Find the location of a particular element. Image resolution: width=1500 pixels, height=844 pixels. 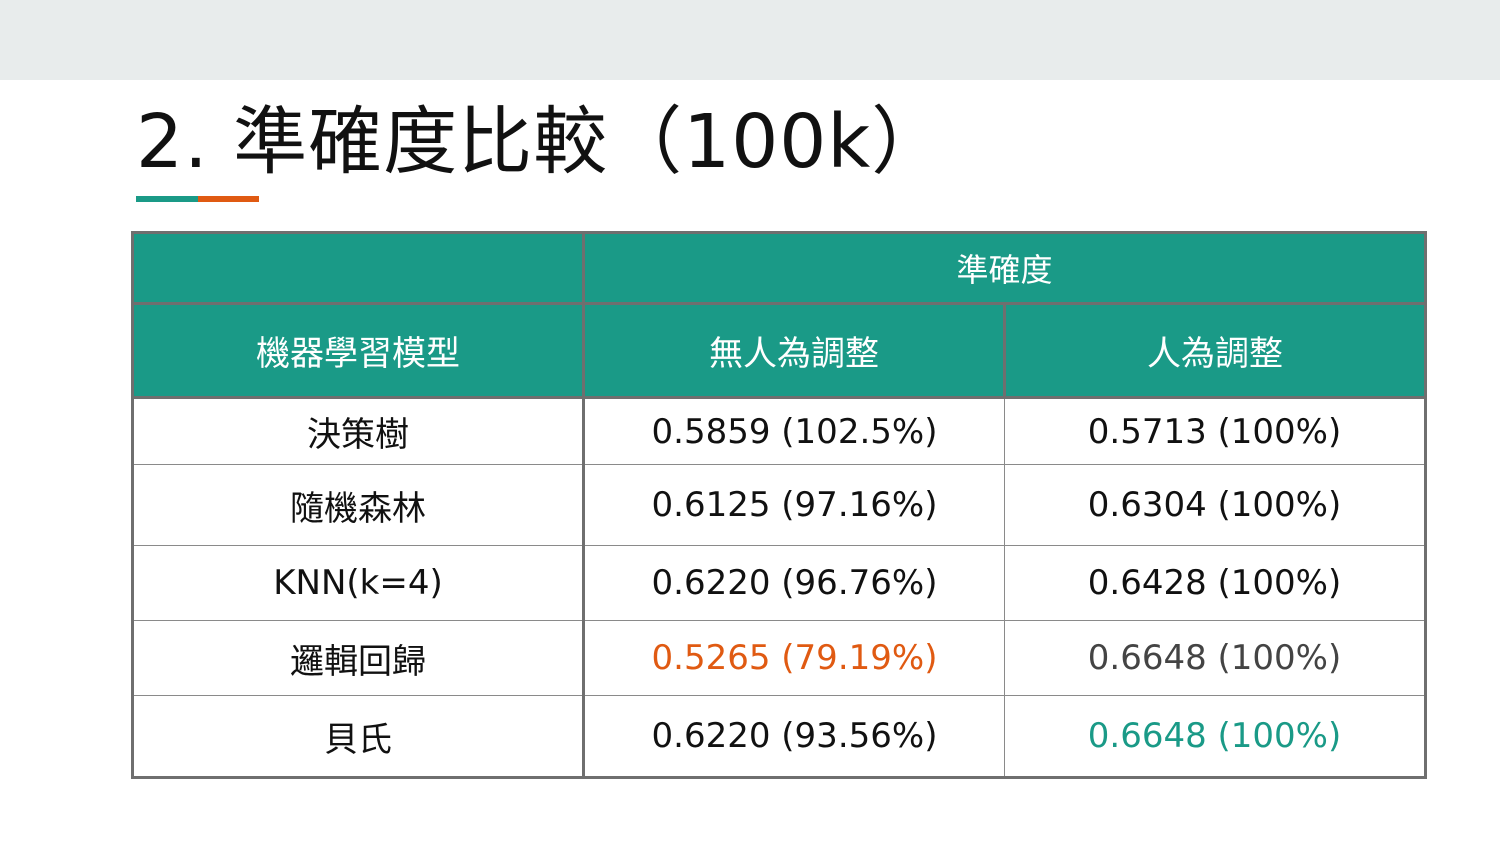

no-adjust-value: 0.6220 (93.56%) is located at coordinates (794, 737).